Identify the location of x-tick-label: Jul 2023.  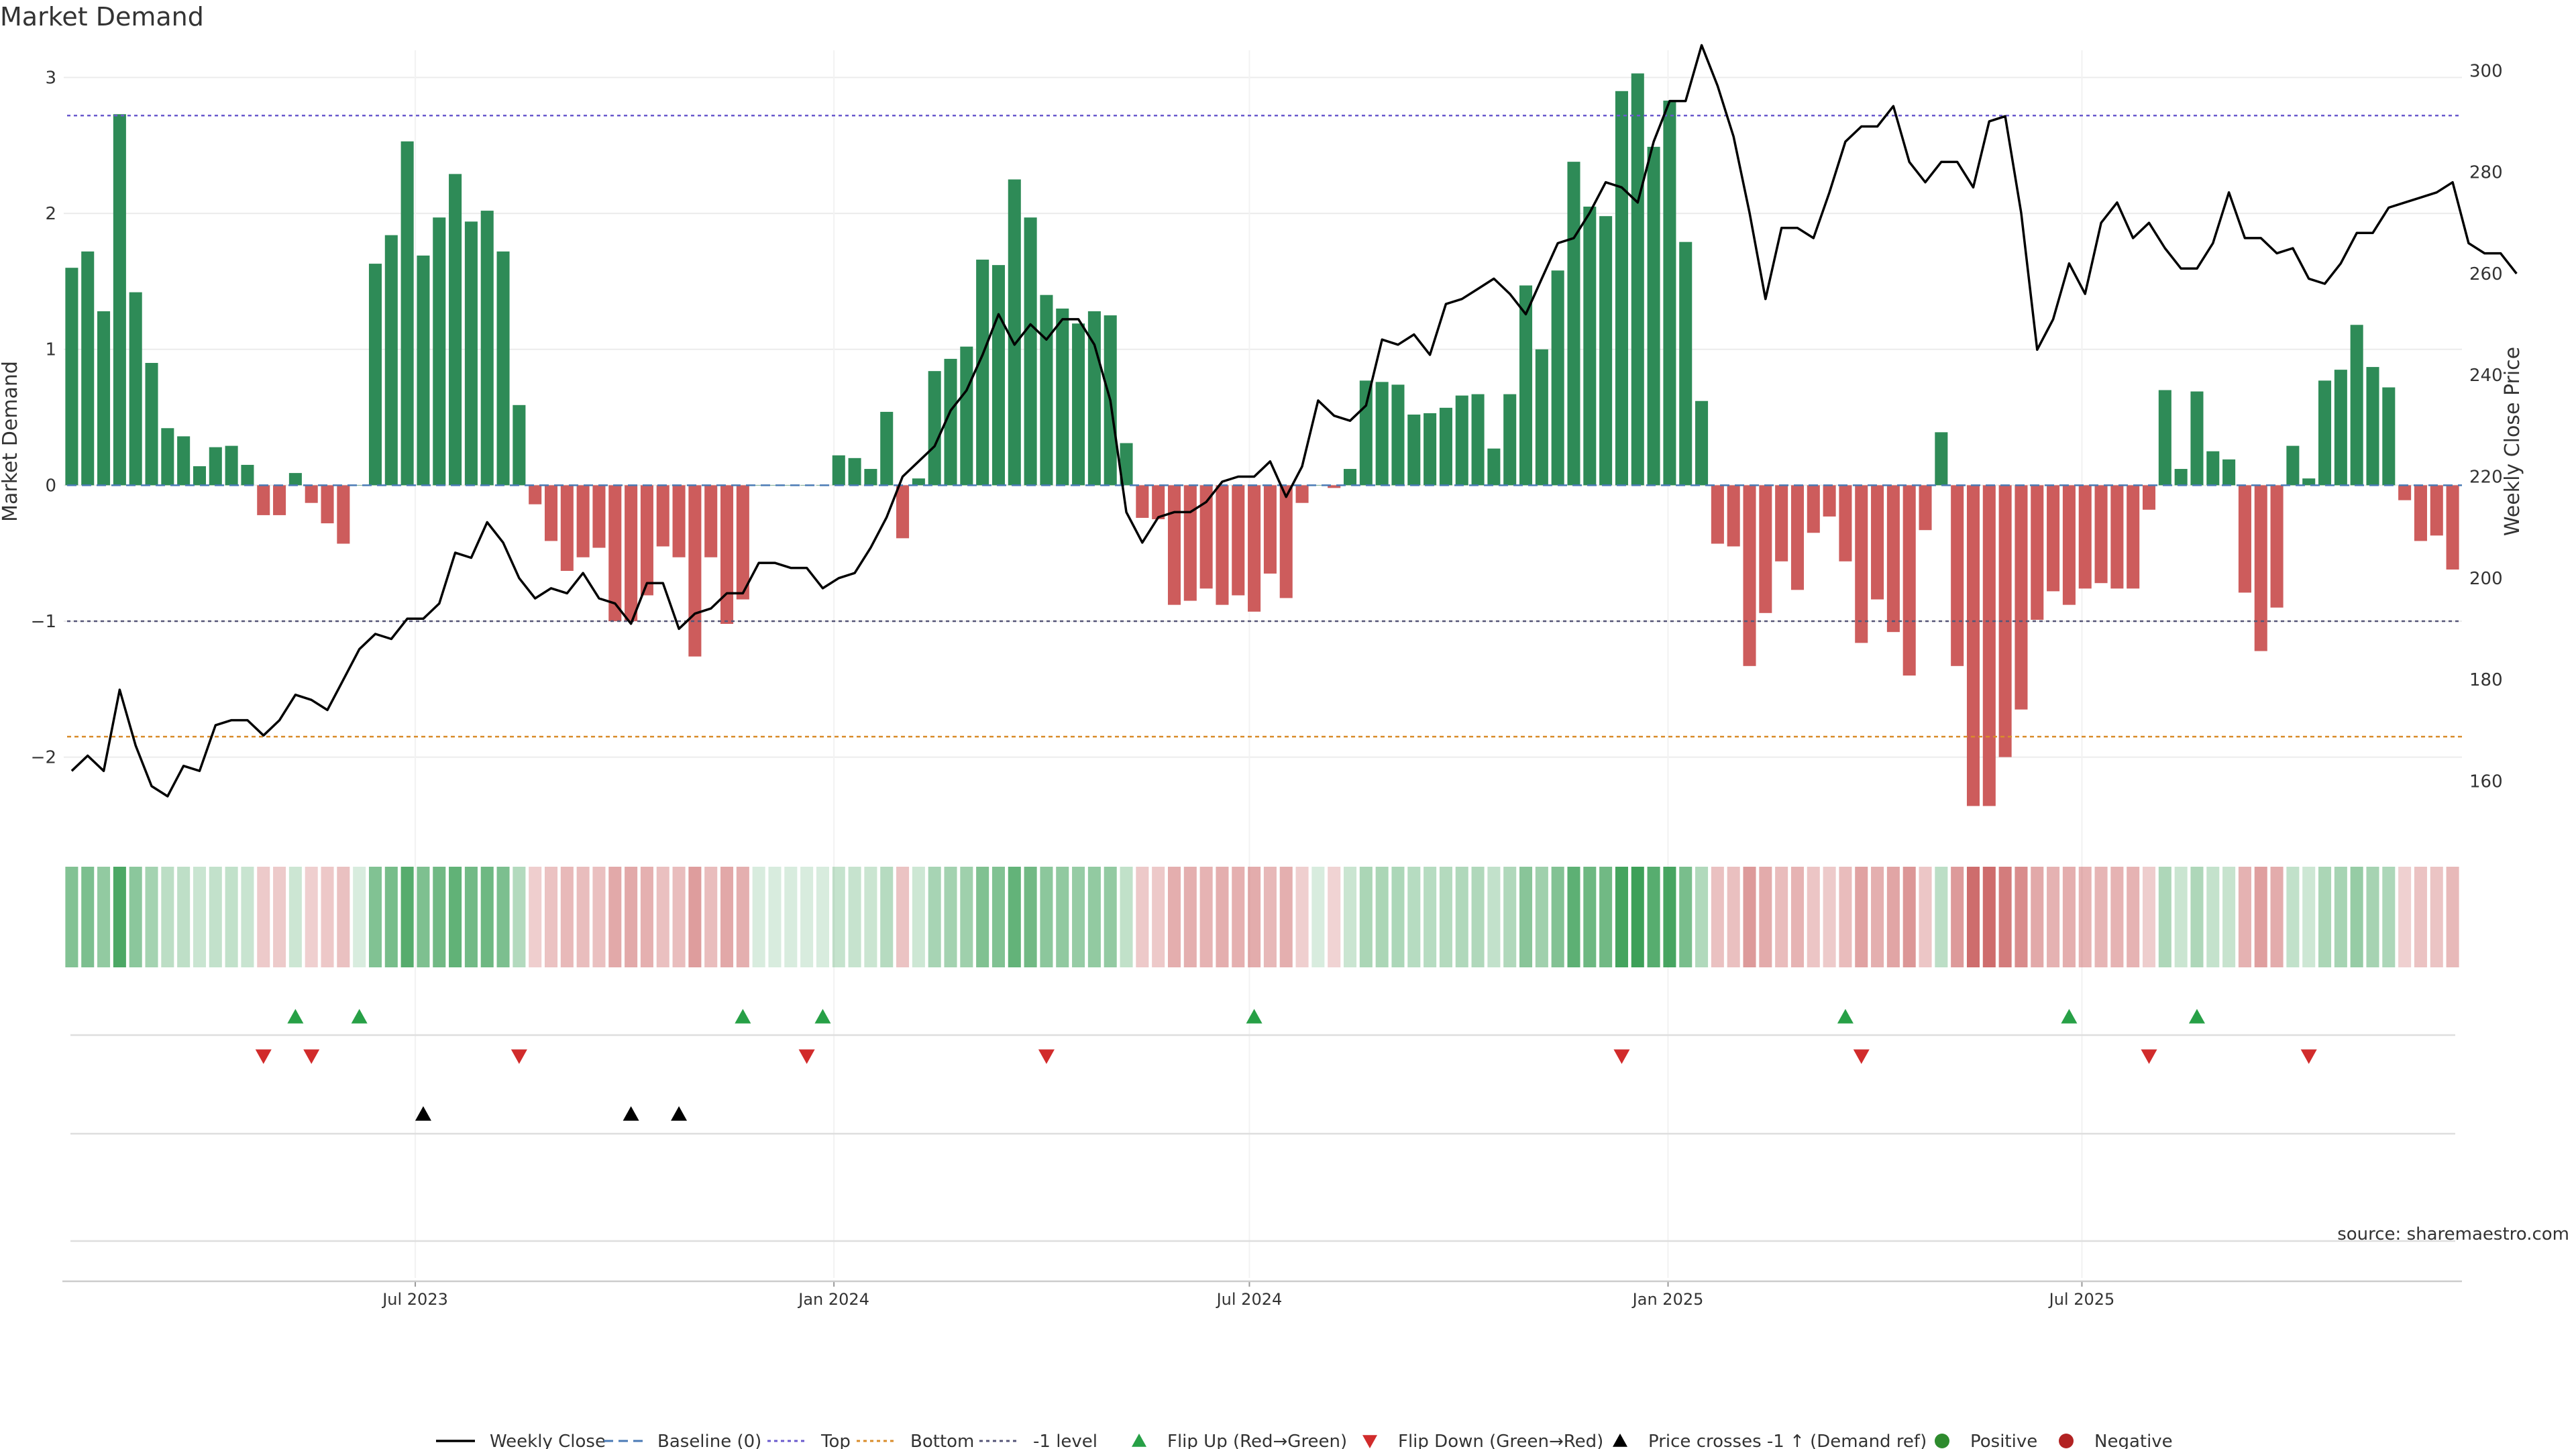
(414, 1299).